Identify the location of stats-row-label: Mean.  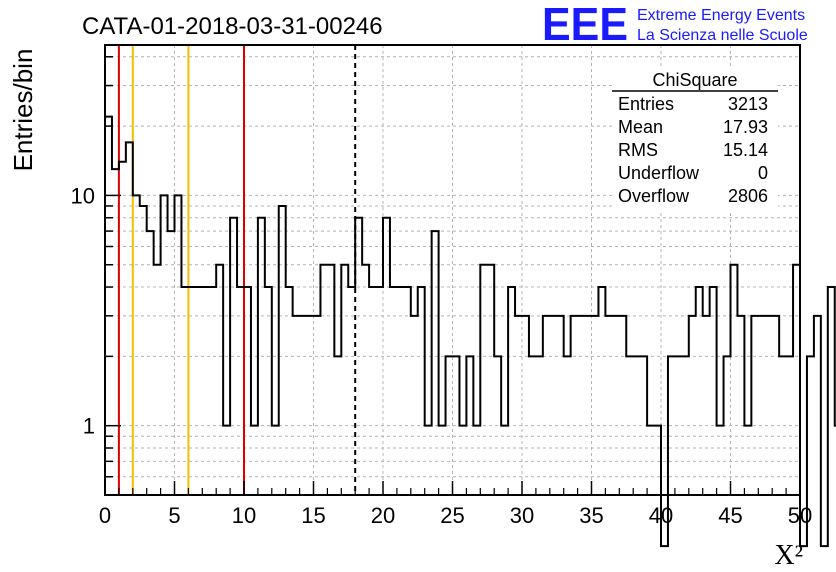
(640, 127).